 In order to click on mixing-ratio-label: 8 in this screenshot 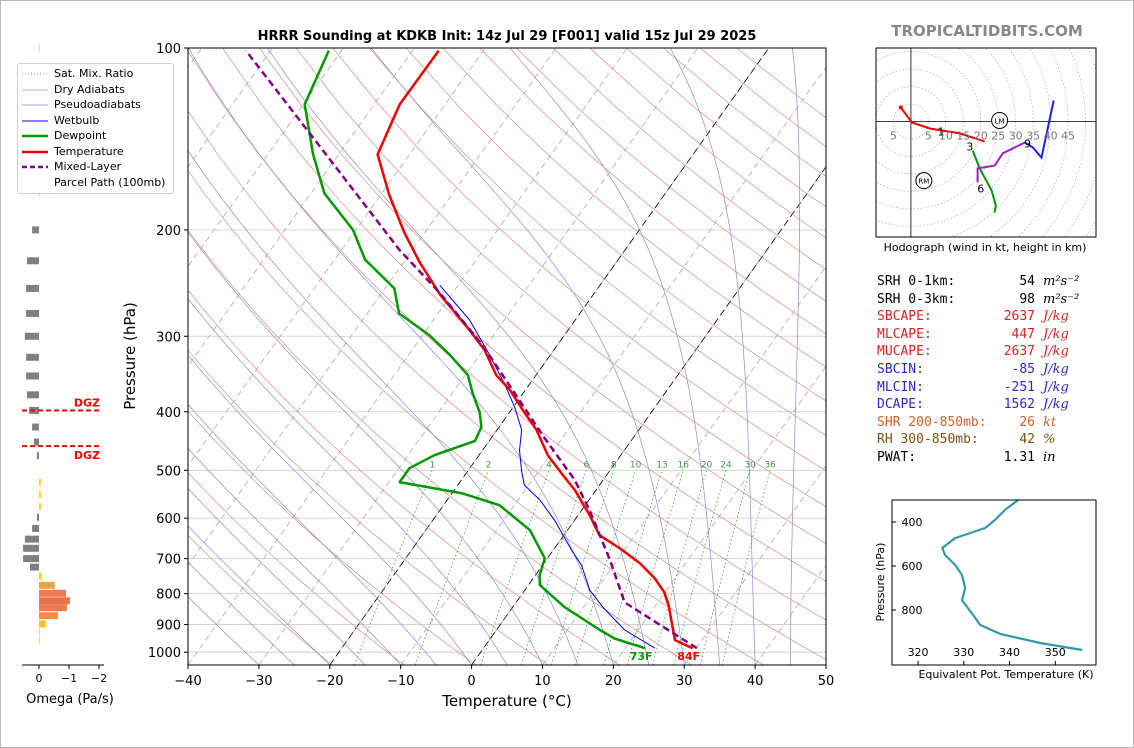, I will do `click(614, 465)`.